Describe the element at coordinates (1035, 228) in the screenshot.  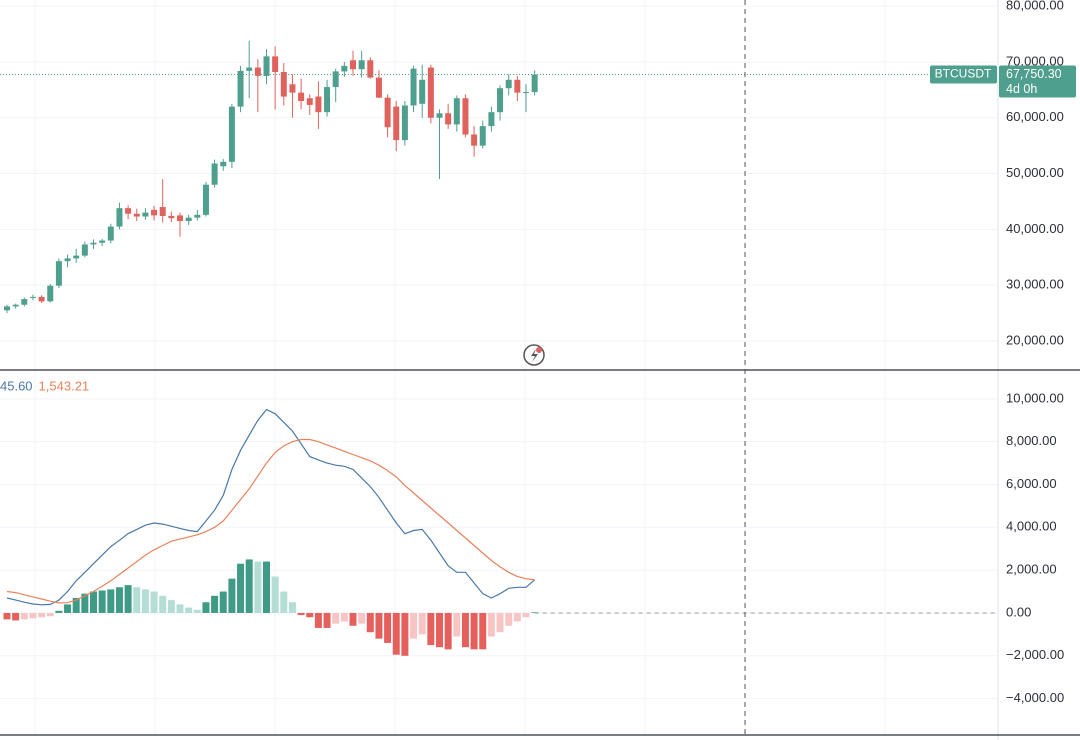
I see `y-tick-label: 40,000.00` at that location.